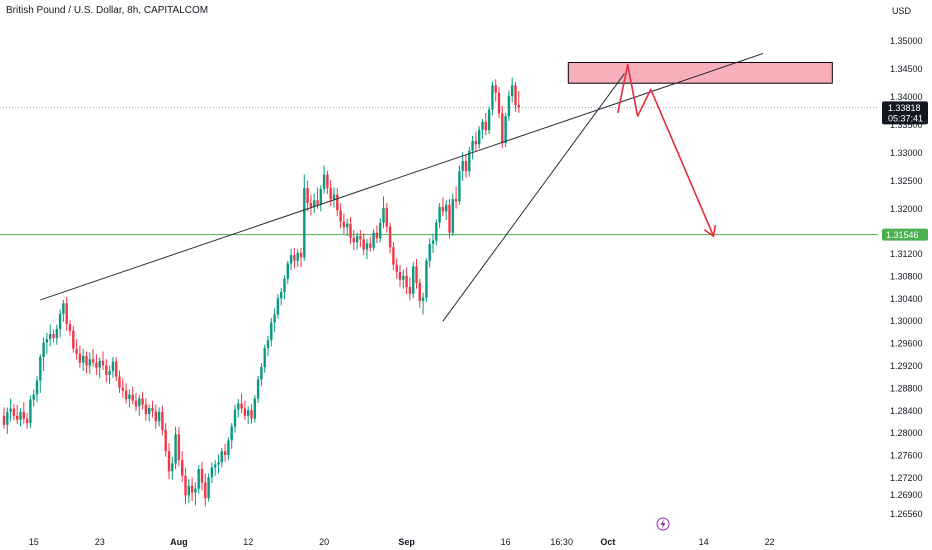 This screenshot has height=550, width=932. I want to click on projection-path, so click(666, 150).